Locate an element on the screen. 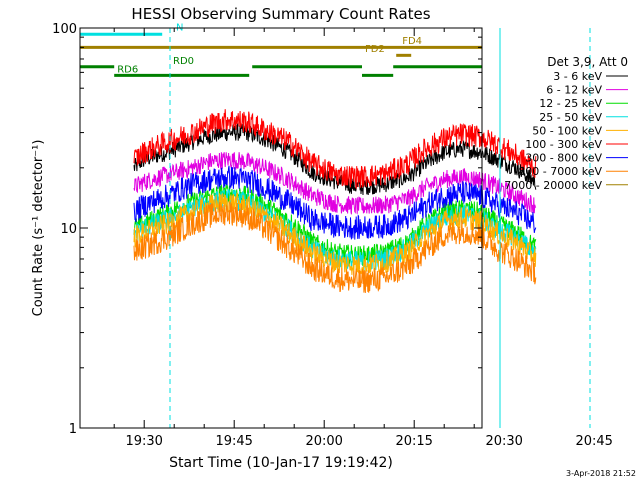 The image size is (640, 480). x-tick-label: 19:30 is located at coordinates (143, 441).